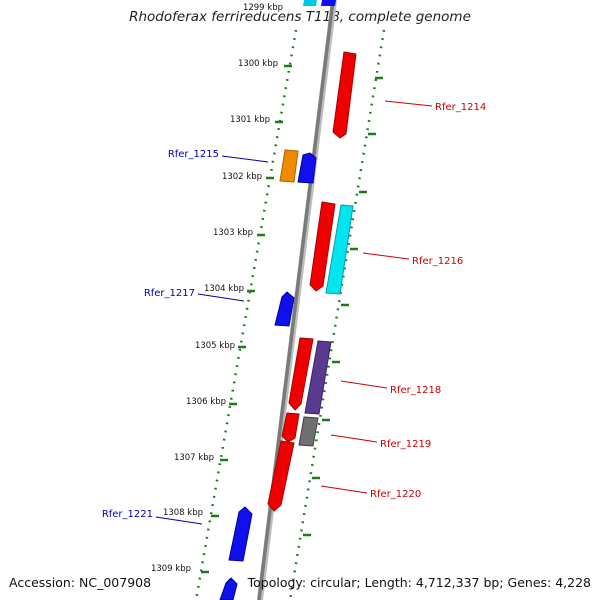 The height and width of the screenshot is (600, 600). I want to click on axis-label-1304: 1304 kbp, so click(224, 289).